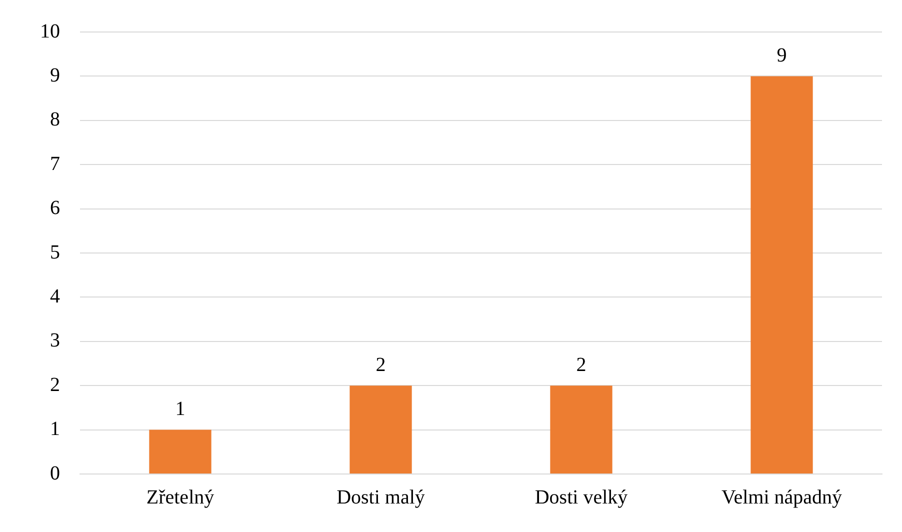  Describe the element at coordinates (50, 31) in the screenshot. I see `y-tick-label: 10` at that location.